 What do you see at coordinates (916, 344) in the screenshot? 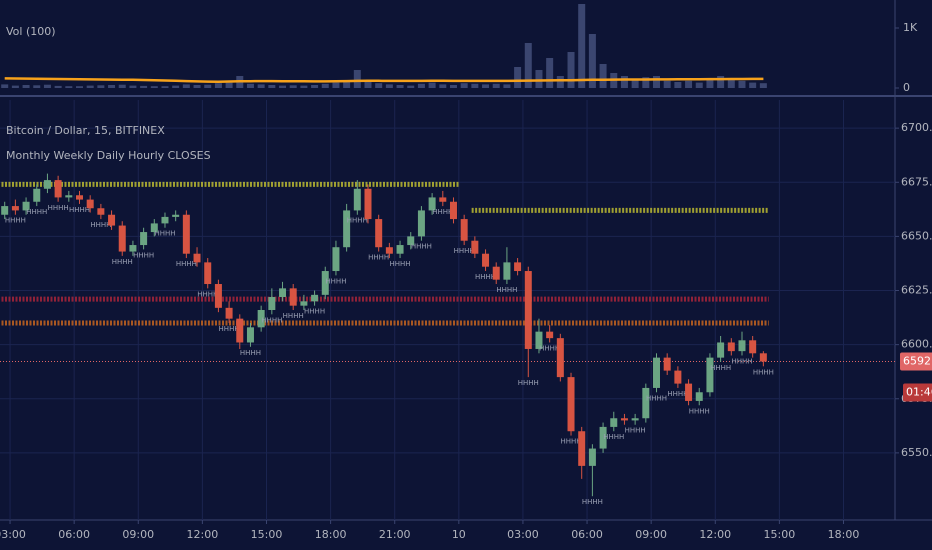
I see `y-tick-label: 6600.0` at bounding box center [916, 344].